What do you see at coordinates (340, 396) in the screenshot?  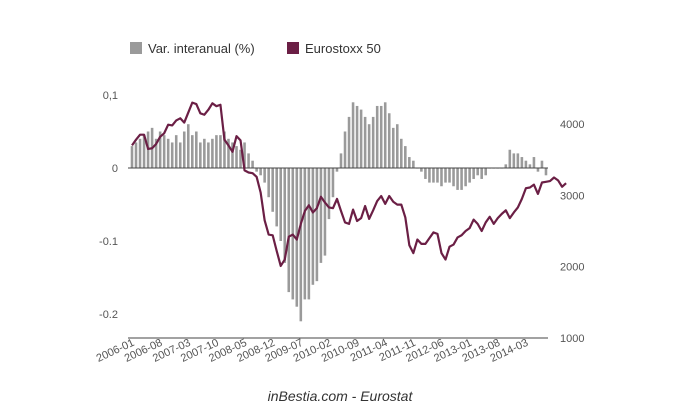 I see `source-caption: inBestia.com - Eurostat` at bounding box center [340, 396].